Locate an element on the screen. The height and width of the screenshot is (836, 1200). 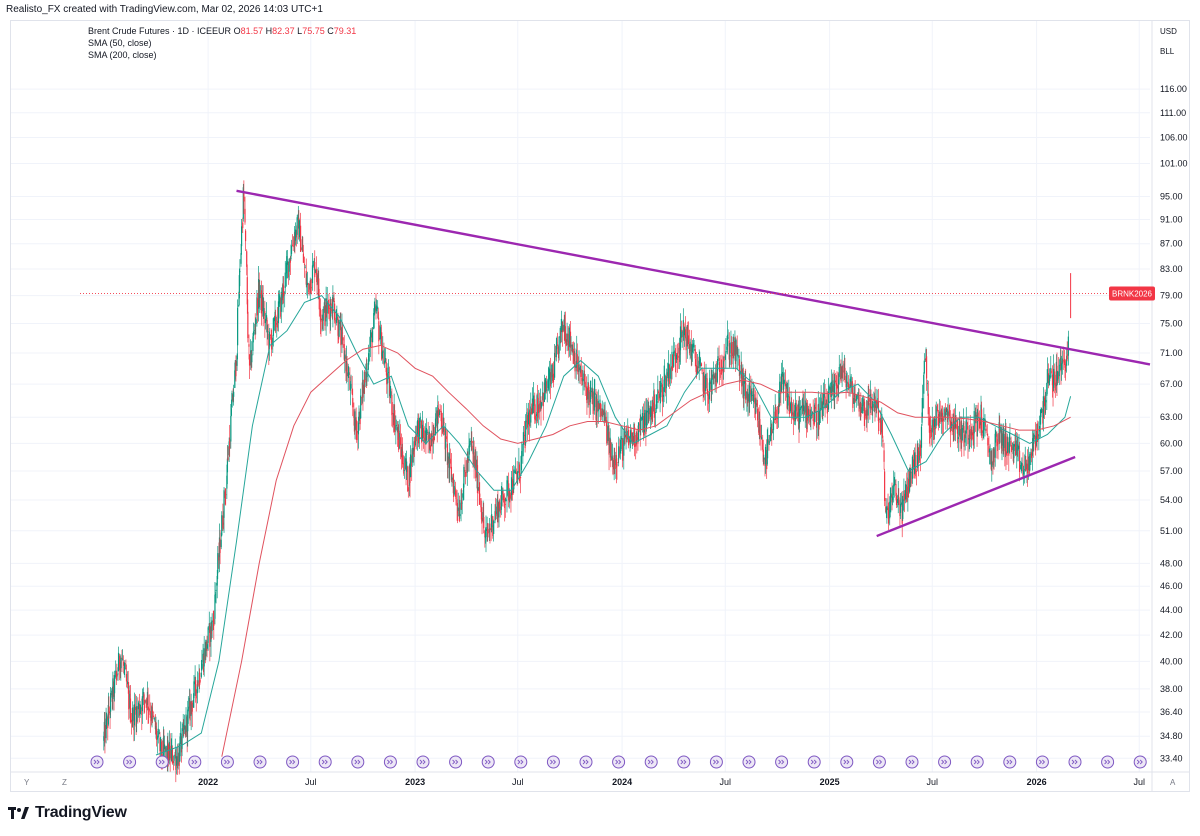
zoom-button: Z is located at coordinates (64, 782).